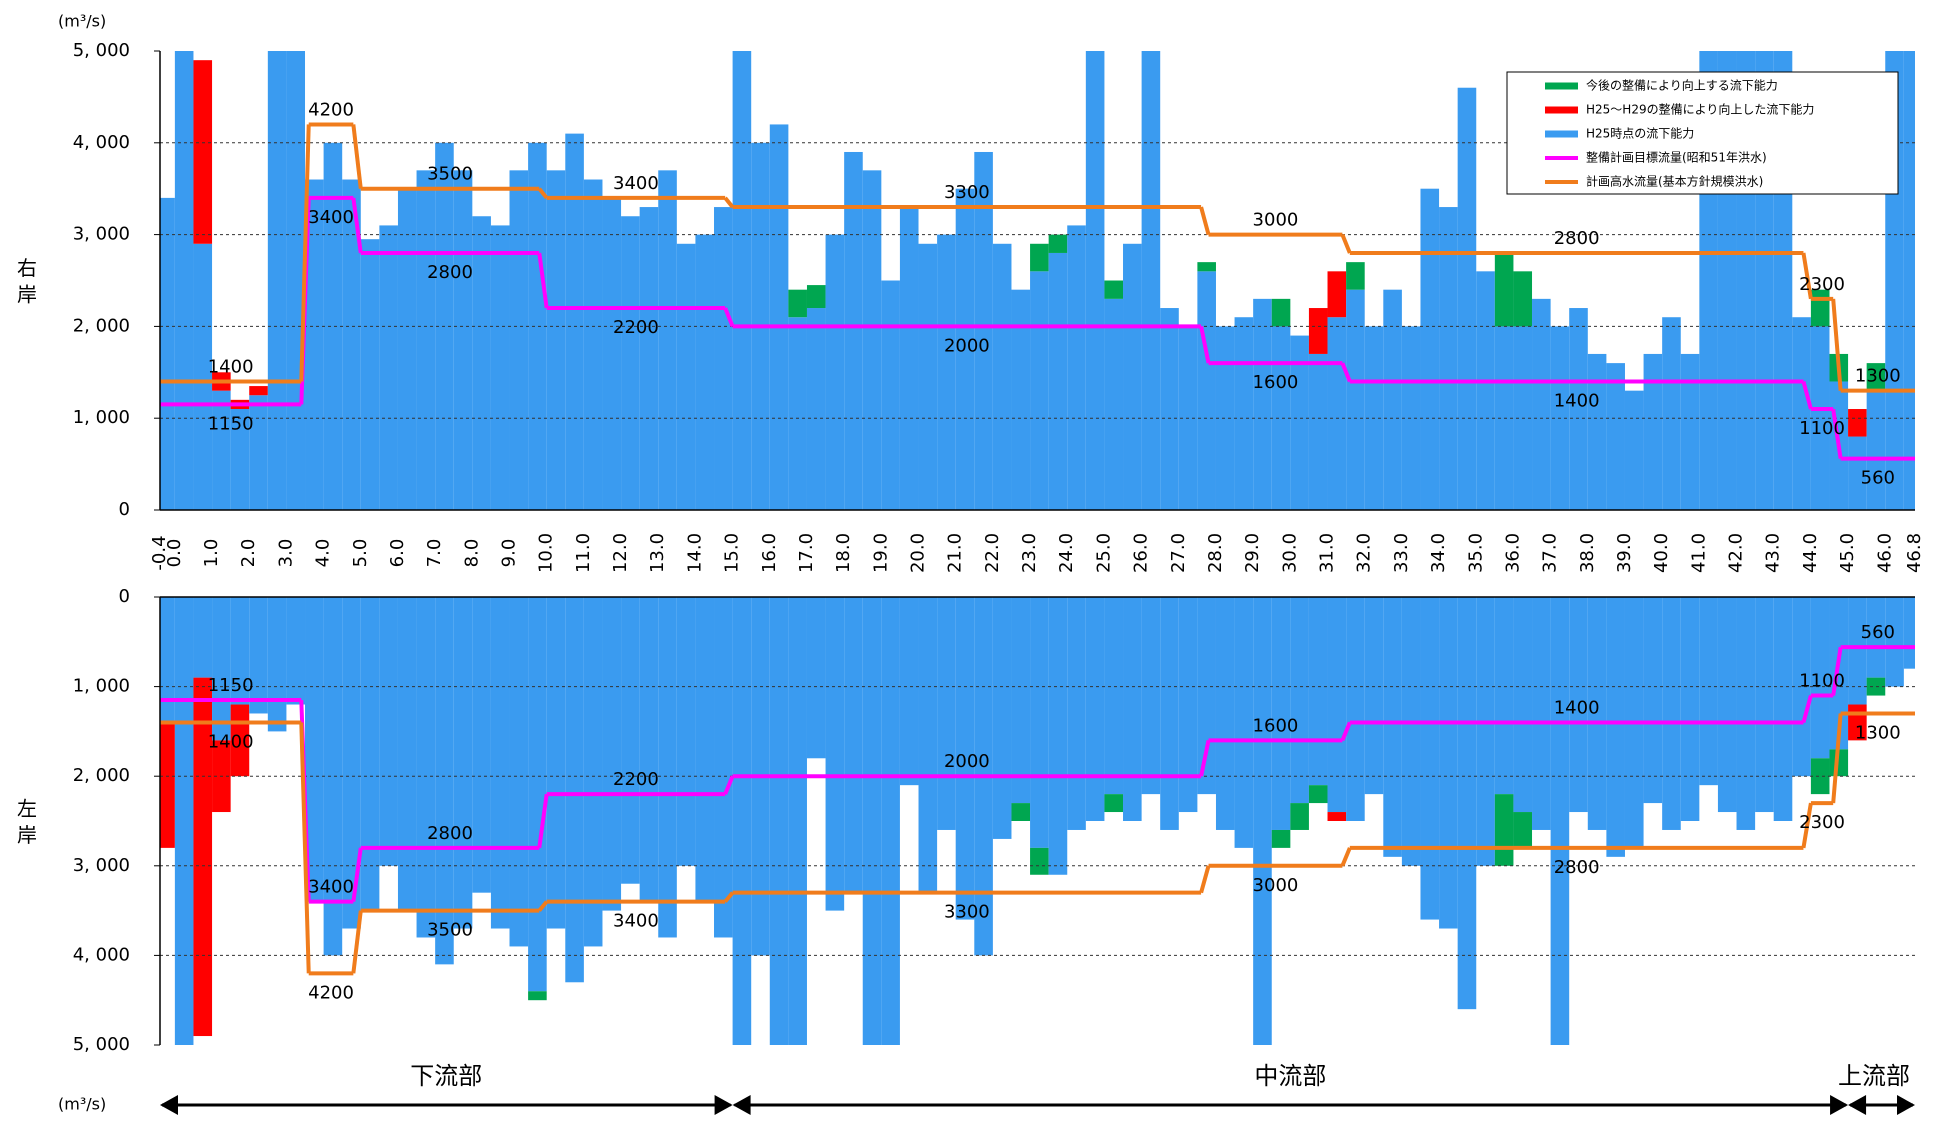 The height and width of the screenshot is (1126, 1933). What do you see at coordinates (1878, 732) in the screenshot?
I see `step-label: 1300` at bounding box center [1878, 732].